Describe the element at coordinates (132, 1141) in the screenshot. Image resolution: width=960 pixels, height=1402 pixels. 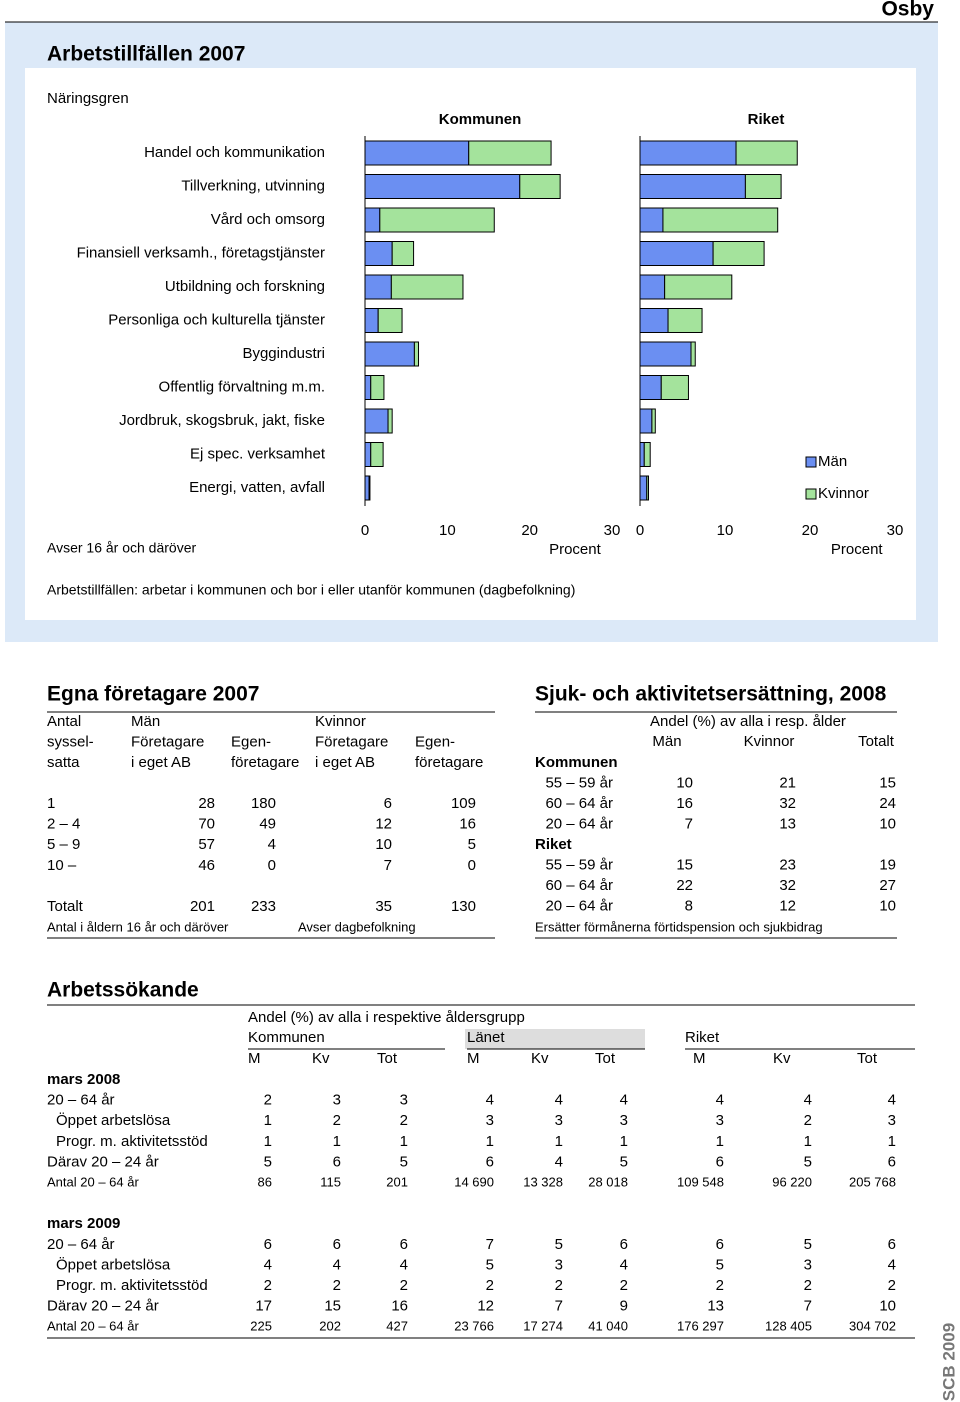
I see `row-label: Progr. m. aktivitetsstöd` at that location.